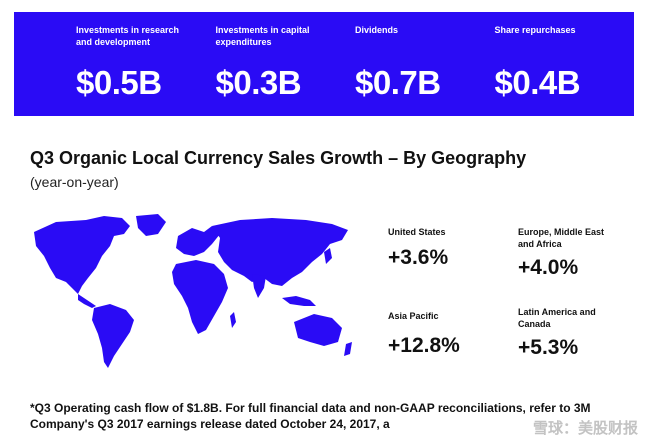 This screenshot has height=442, width=660. What do you see at coordinates (262, 36) in the screenshot?
I see `metric-label: Investments in capital expenditures` at bounding box center [262, 36].